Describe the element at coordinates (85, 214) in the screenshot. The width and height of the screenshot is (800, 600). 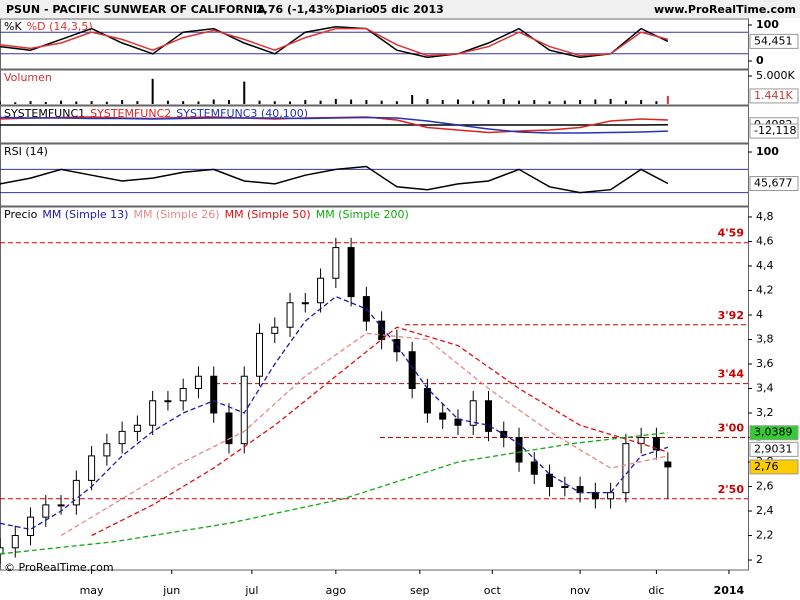
I see `legend-entry: MM (Simple 13)` at that location.